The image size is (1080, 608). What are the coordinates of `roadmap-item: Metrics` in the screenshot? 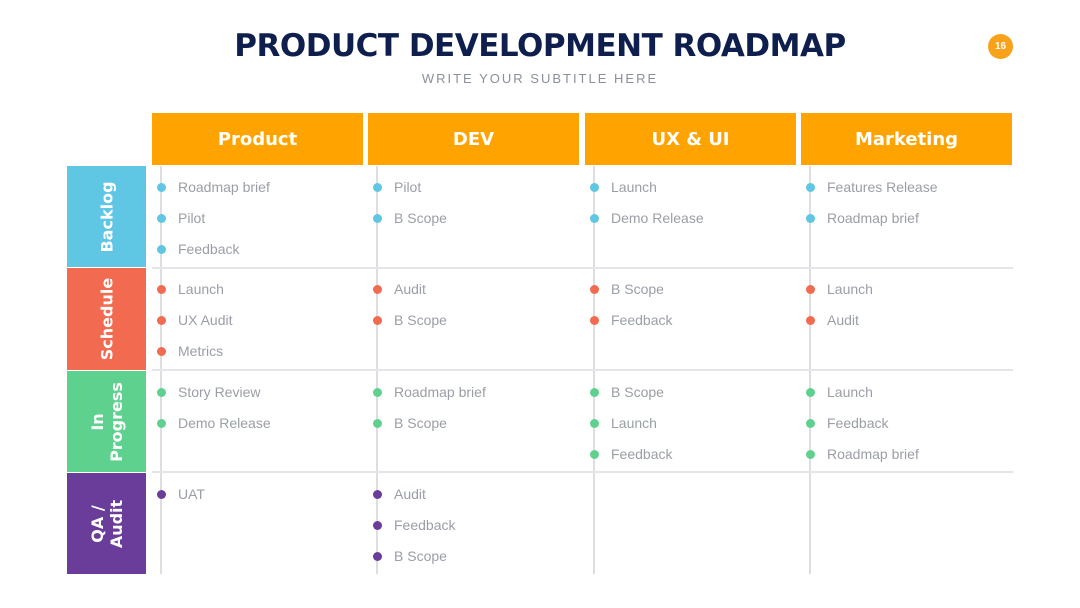 It's located at (201, 351).